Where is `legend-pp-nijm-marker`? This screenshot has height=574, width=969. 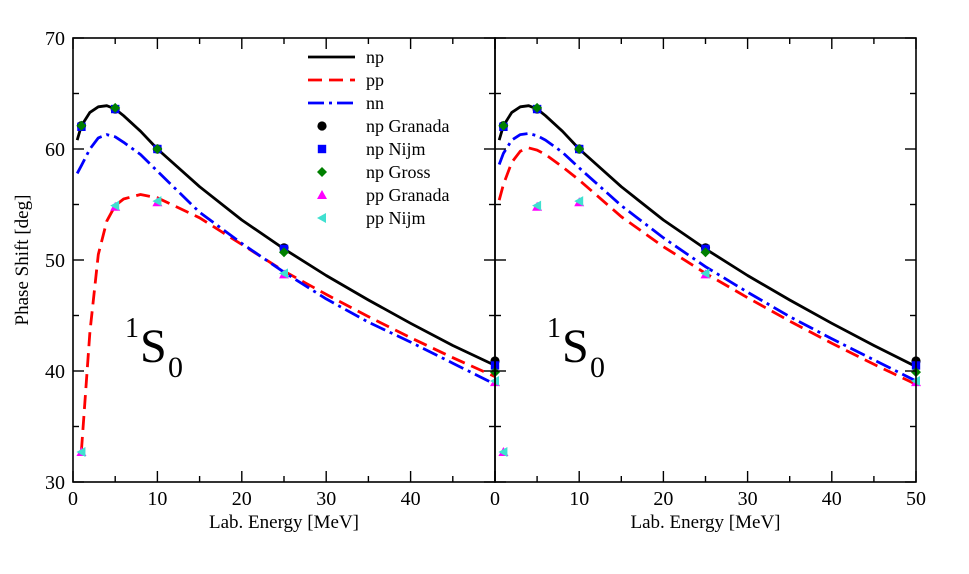
legend-pp-nijm-marker is located at coordinates (321, 218).